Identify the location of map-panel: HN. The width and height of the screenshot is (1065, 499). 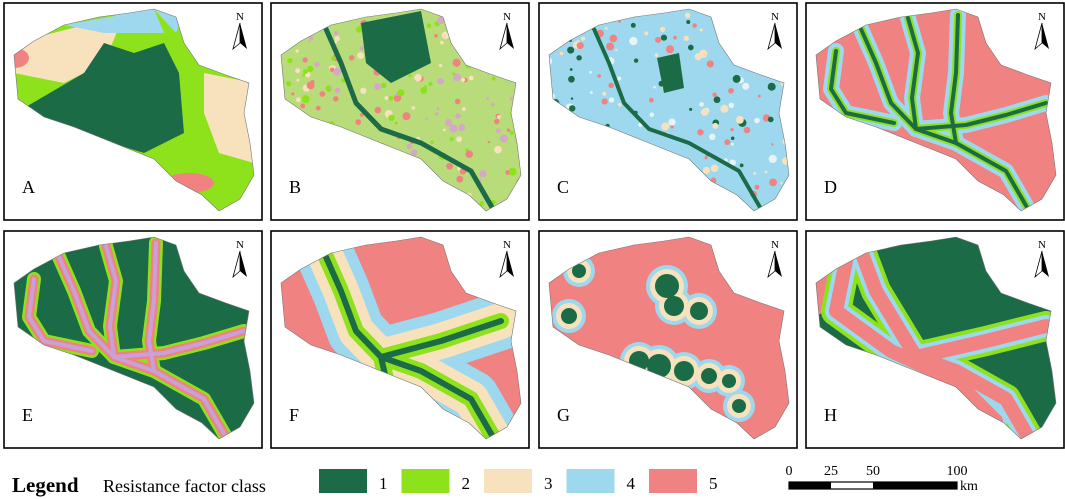
(935, 339).